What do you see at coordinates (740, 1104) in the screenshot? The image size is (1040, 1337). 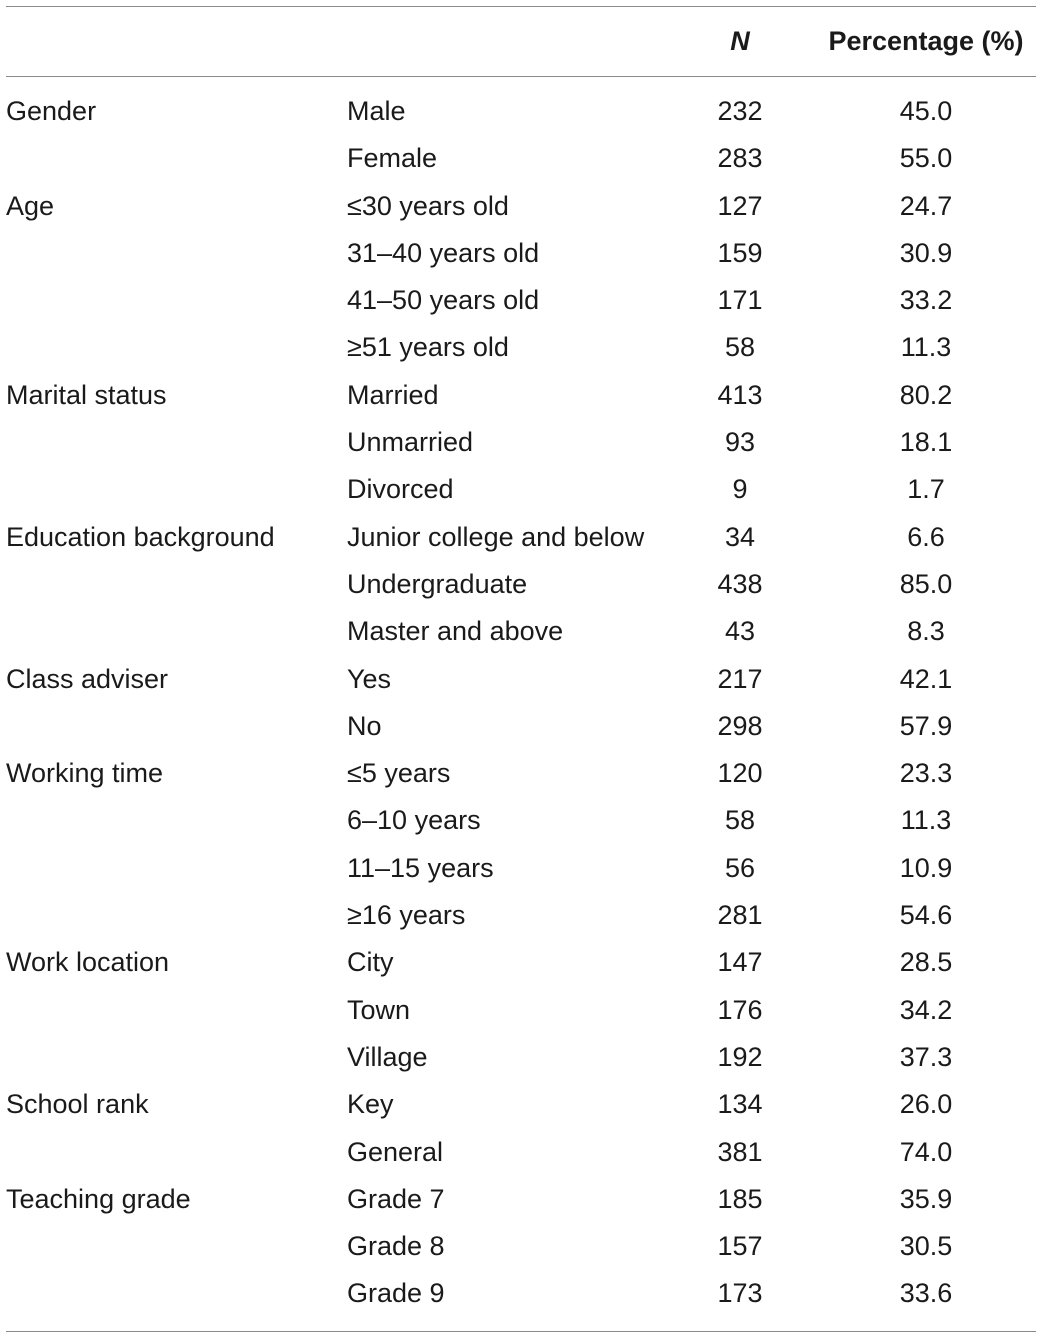 I see `row-count: 134` at bounding box center [740, 1104].